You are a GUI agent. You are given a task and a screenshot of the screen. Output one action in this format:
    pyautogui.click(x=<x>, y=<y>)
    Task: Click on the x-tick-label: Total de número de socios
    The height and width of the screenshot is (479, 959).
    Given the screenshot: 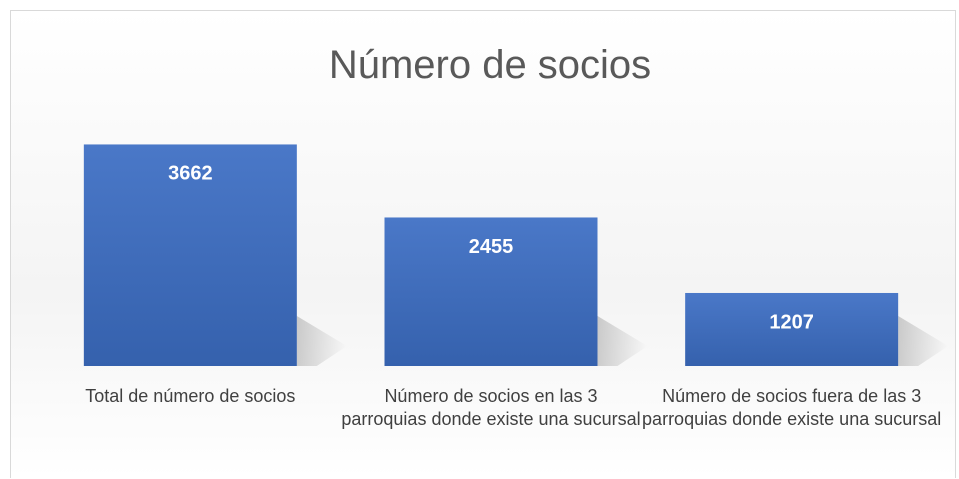 What is the action you would take?
    pyautogui.click(x=190, y=396)
    